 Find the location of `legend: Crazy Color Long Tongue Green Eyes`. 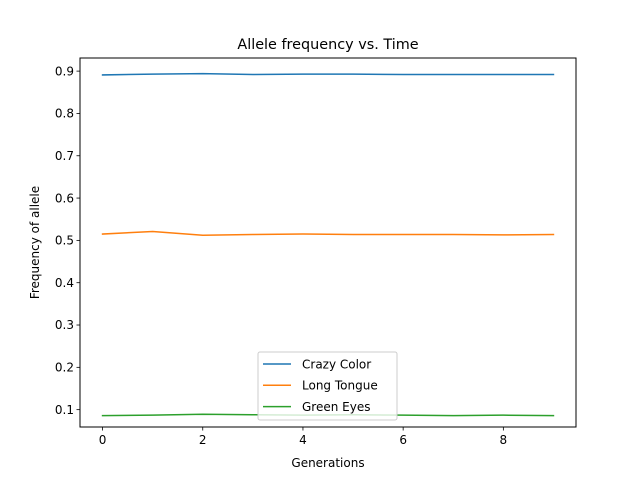

legend: Crazy Color Long Tongue Green Eyes is located at coordinates (327, 386).